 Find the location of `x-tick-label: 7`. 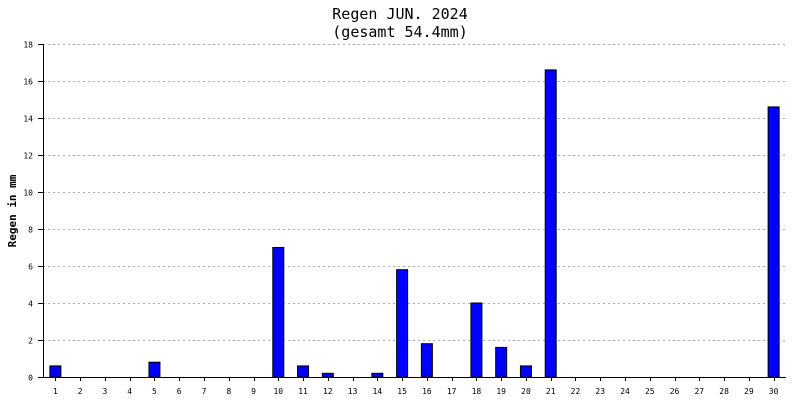

x-tick-label: 7 is located at coordinates (204, 391).